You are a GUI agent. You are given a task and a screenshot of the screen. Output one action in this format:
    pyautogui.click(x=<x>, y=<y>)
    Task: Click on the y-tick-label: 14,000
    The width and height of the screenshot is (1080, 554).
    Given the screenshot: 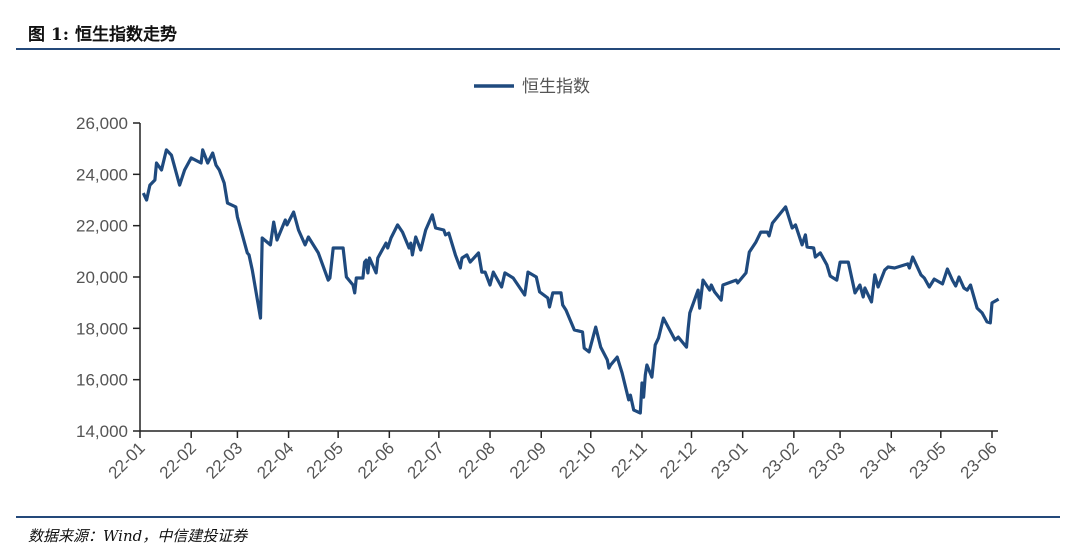 What is the action you would take?
    pyautogui.click(x=102, y=431)
    